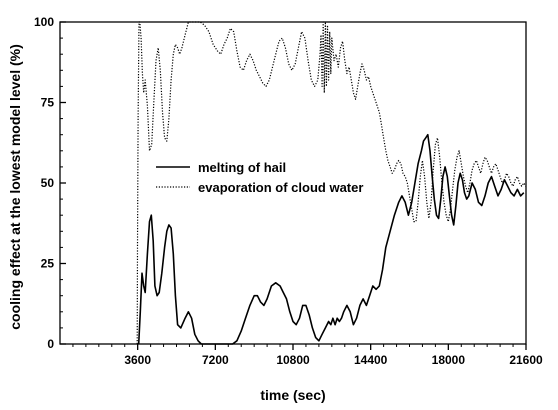 This screenshot has height=410, width=558. I want to click on x-tick-label: 18000, so click(449, 360).